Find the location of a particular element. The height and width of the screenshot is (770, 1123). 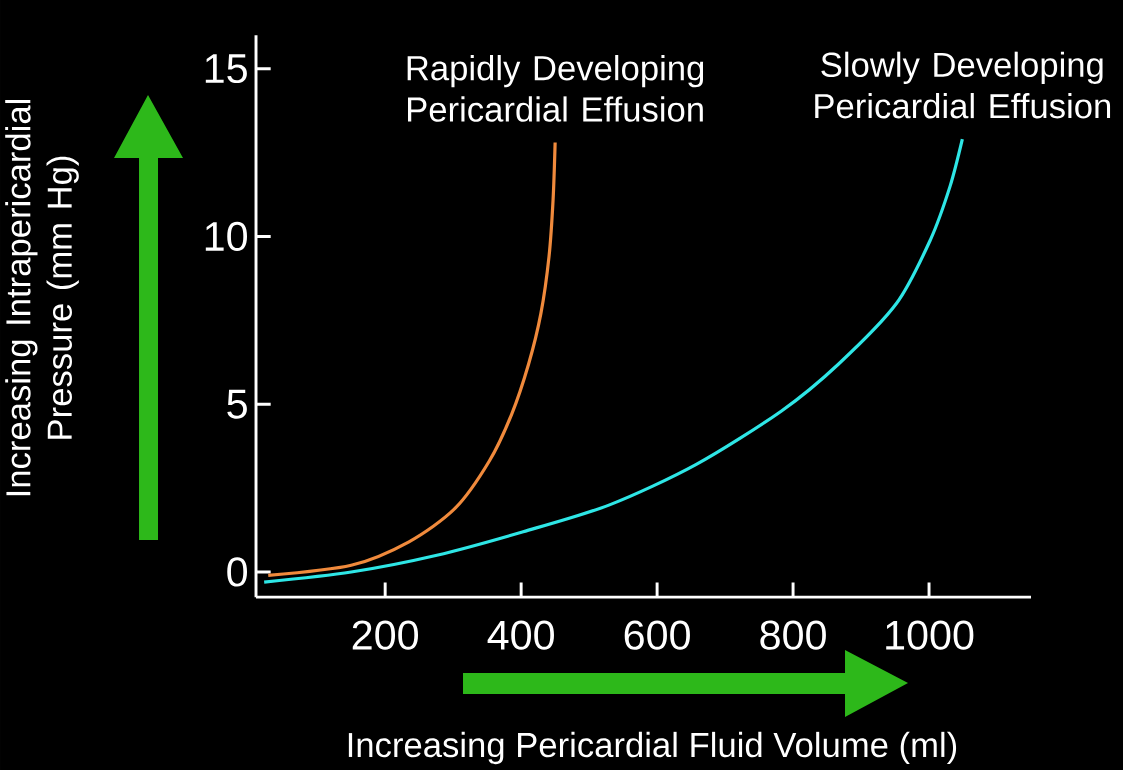

x-tick-label: 200 is located at coordinates (385, 635).